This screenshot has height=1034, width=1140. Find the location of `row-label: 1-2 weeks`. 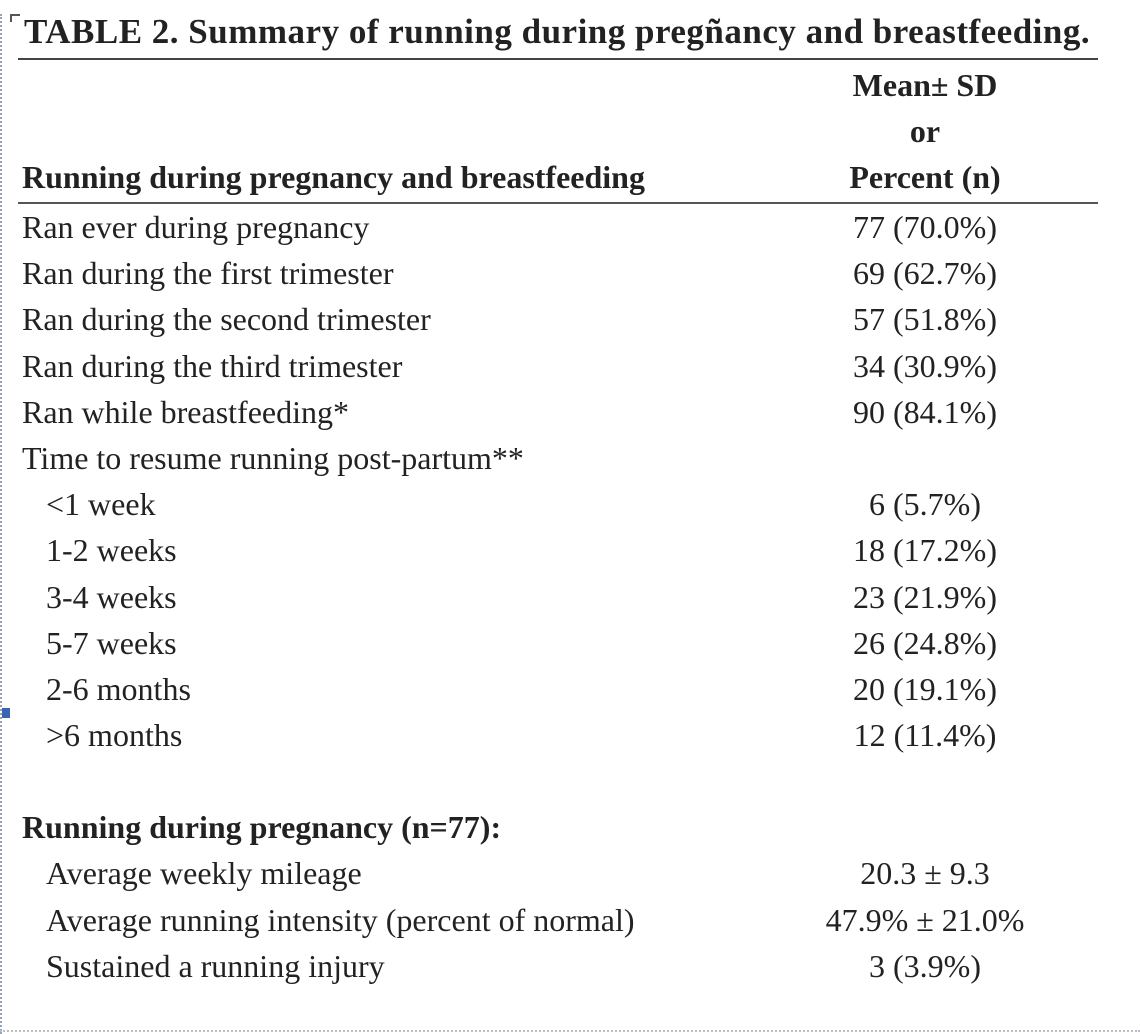

row-label: 1-2 weeks is located at coordinates (111, 550).